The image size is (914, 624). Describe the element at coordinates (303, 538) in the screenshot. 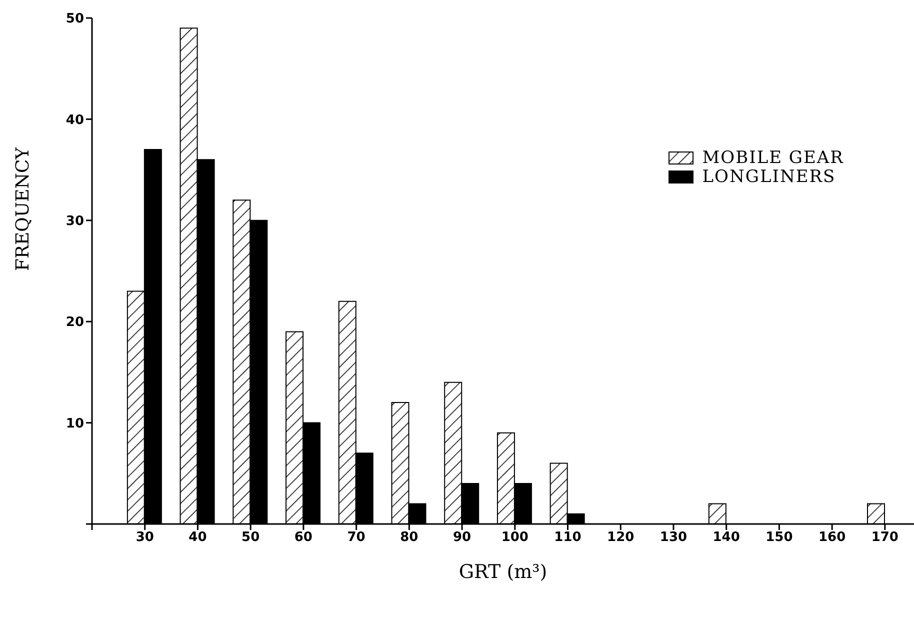

I see `x-tick-label: 60` at that location.